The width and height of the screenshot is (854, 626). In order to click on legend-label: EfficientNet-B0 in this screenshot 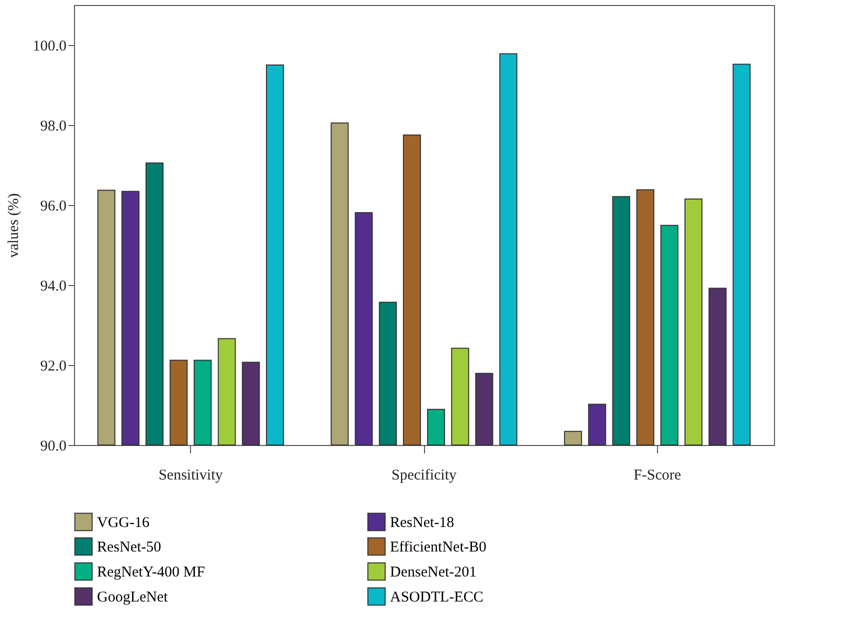, I will do `click(438, 548)`.